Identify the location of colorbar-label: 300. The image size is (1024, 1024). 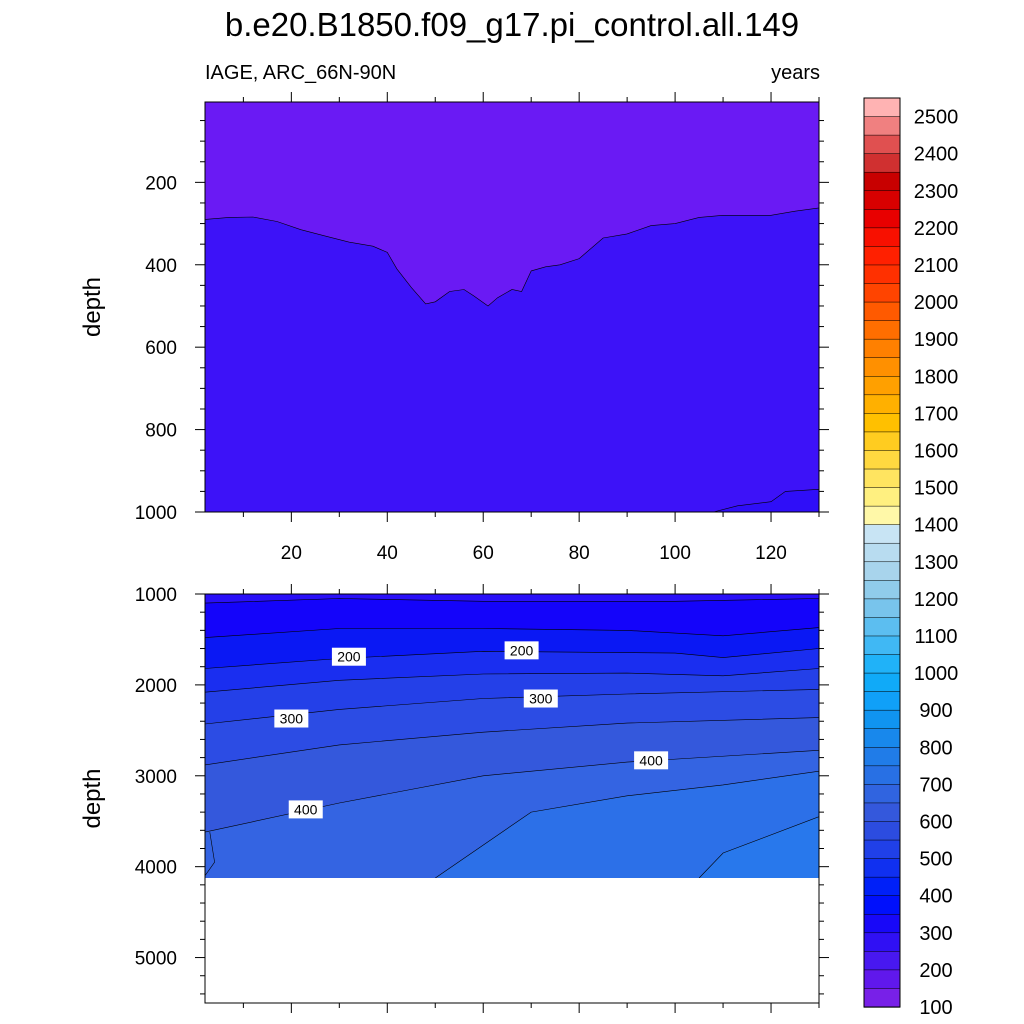
(935, 934).